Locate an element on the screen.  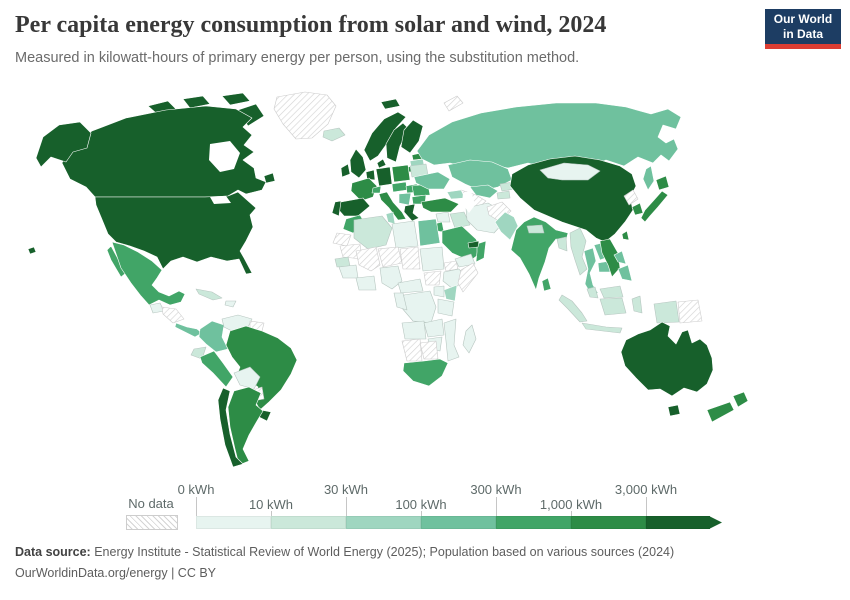
country-ssudan: South Sudan is located at coordinates (432, 278).